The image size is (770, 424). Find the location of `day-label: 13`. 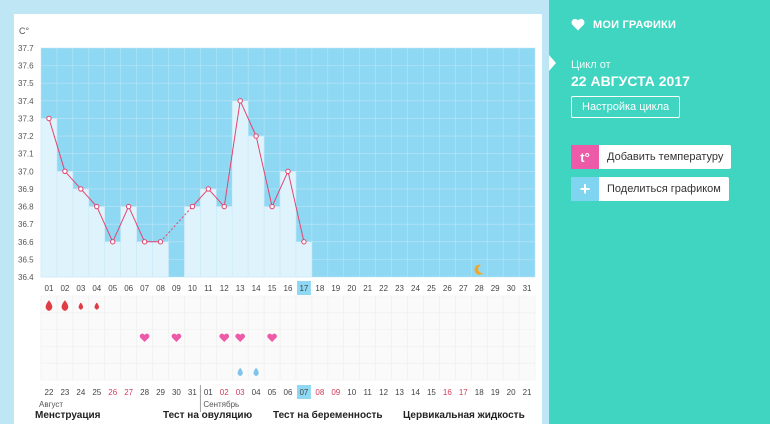

day-label: 13 is located at coordinates (240, 288).